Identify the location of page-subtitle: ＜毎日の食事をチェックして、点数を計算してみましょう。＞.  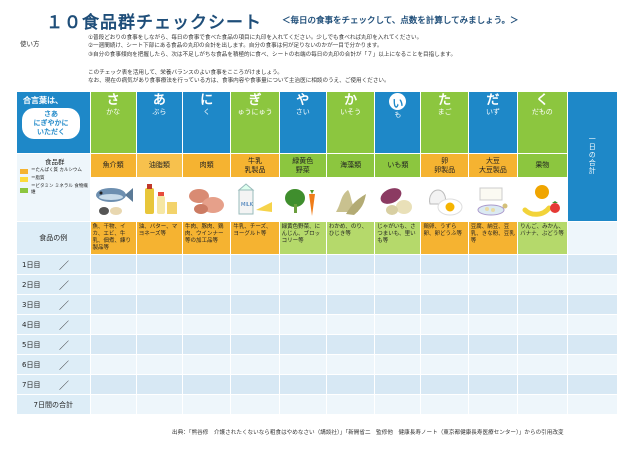
(400, 21).